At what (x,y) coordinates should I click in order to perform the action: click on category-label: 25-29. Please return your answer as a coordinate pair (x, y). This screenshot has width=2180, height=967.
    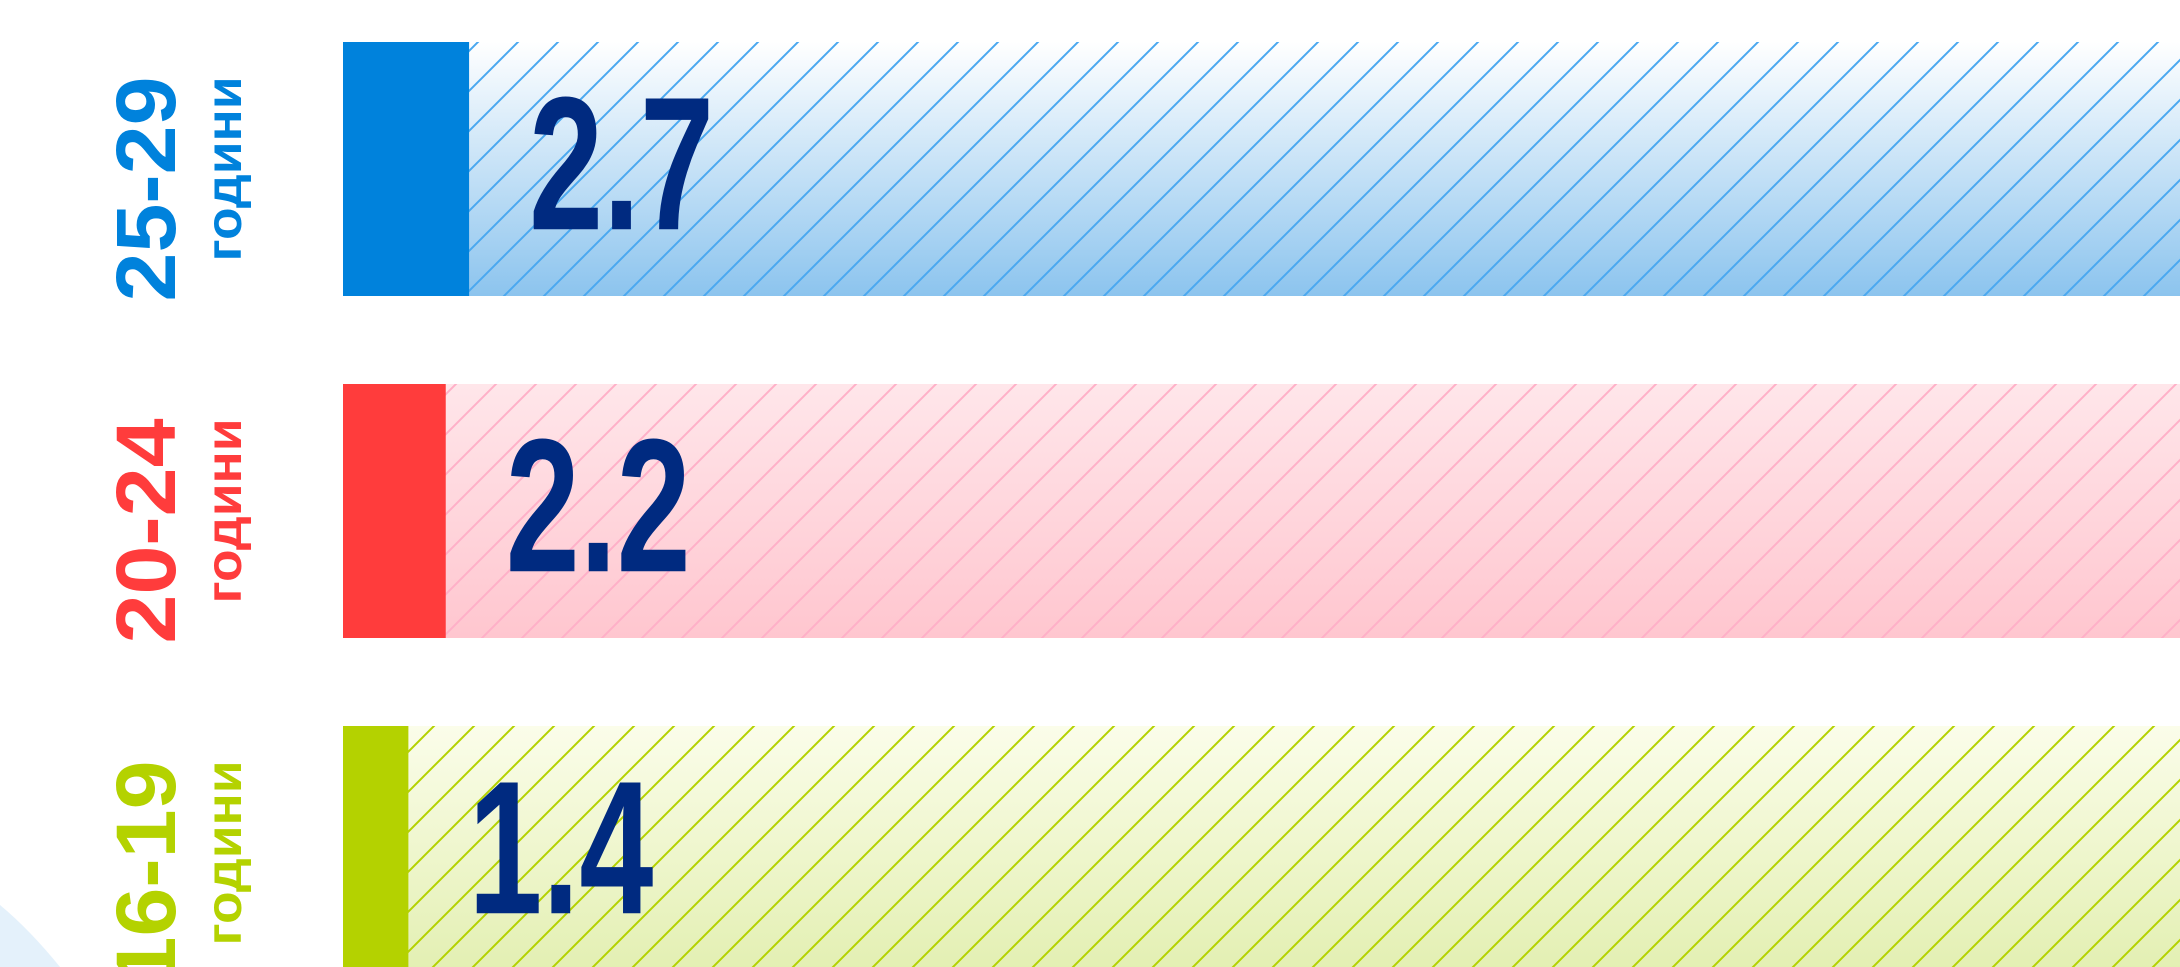
    Looking at the image, I should click on (146, 189).